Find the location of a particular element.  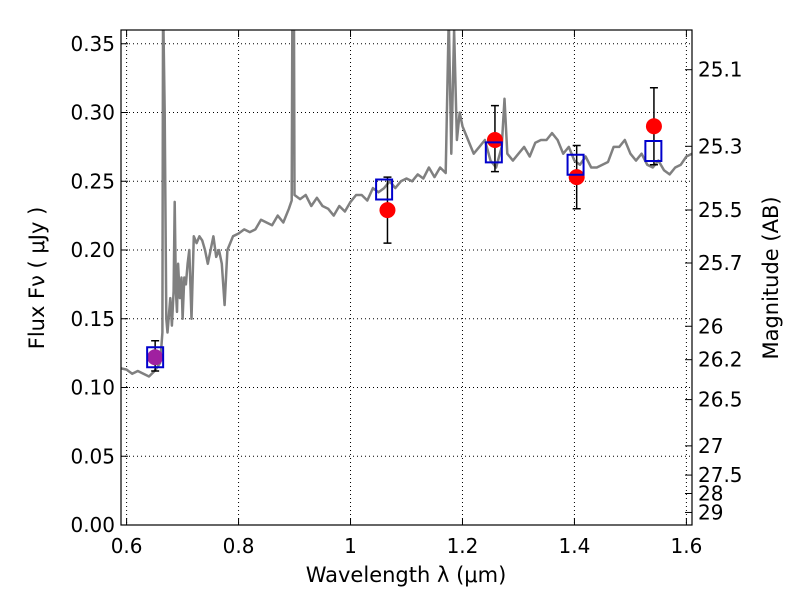

y-axis-title: Flux Fν ( μJy ) is located at coordinates (37, 278).